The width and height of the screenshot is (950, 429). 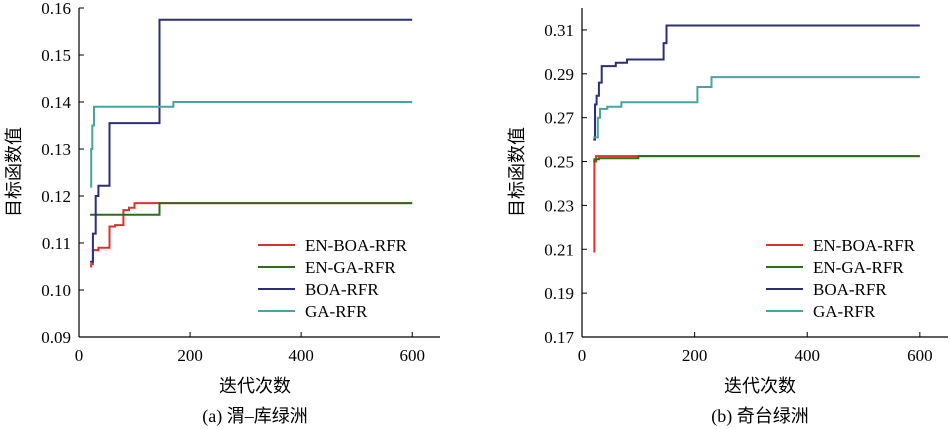 I want to click on y-tick-label: 0.13, so click(x=56, y=149).